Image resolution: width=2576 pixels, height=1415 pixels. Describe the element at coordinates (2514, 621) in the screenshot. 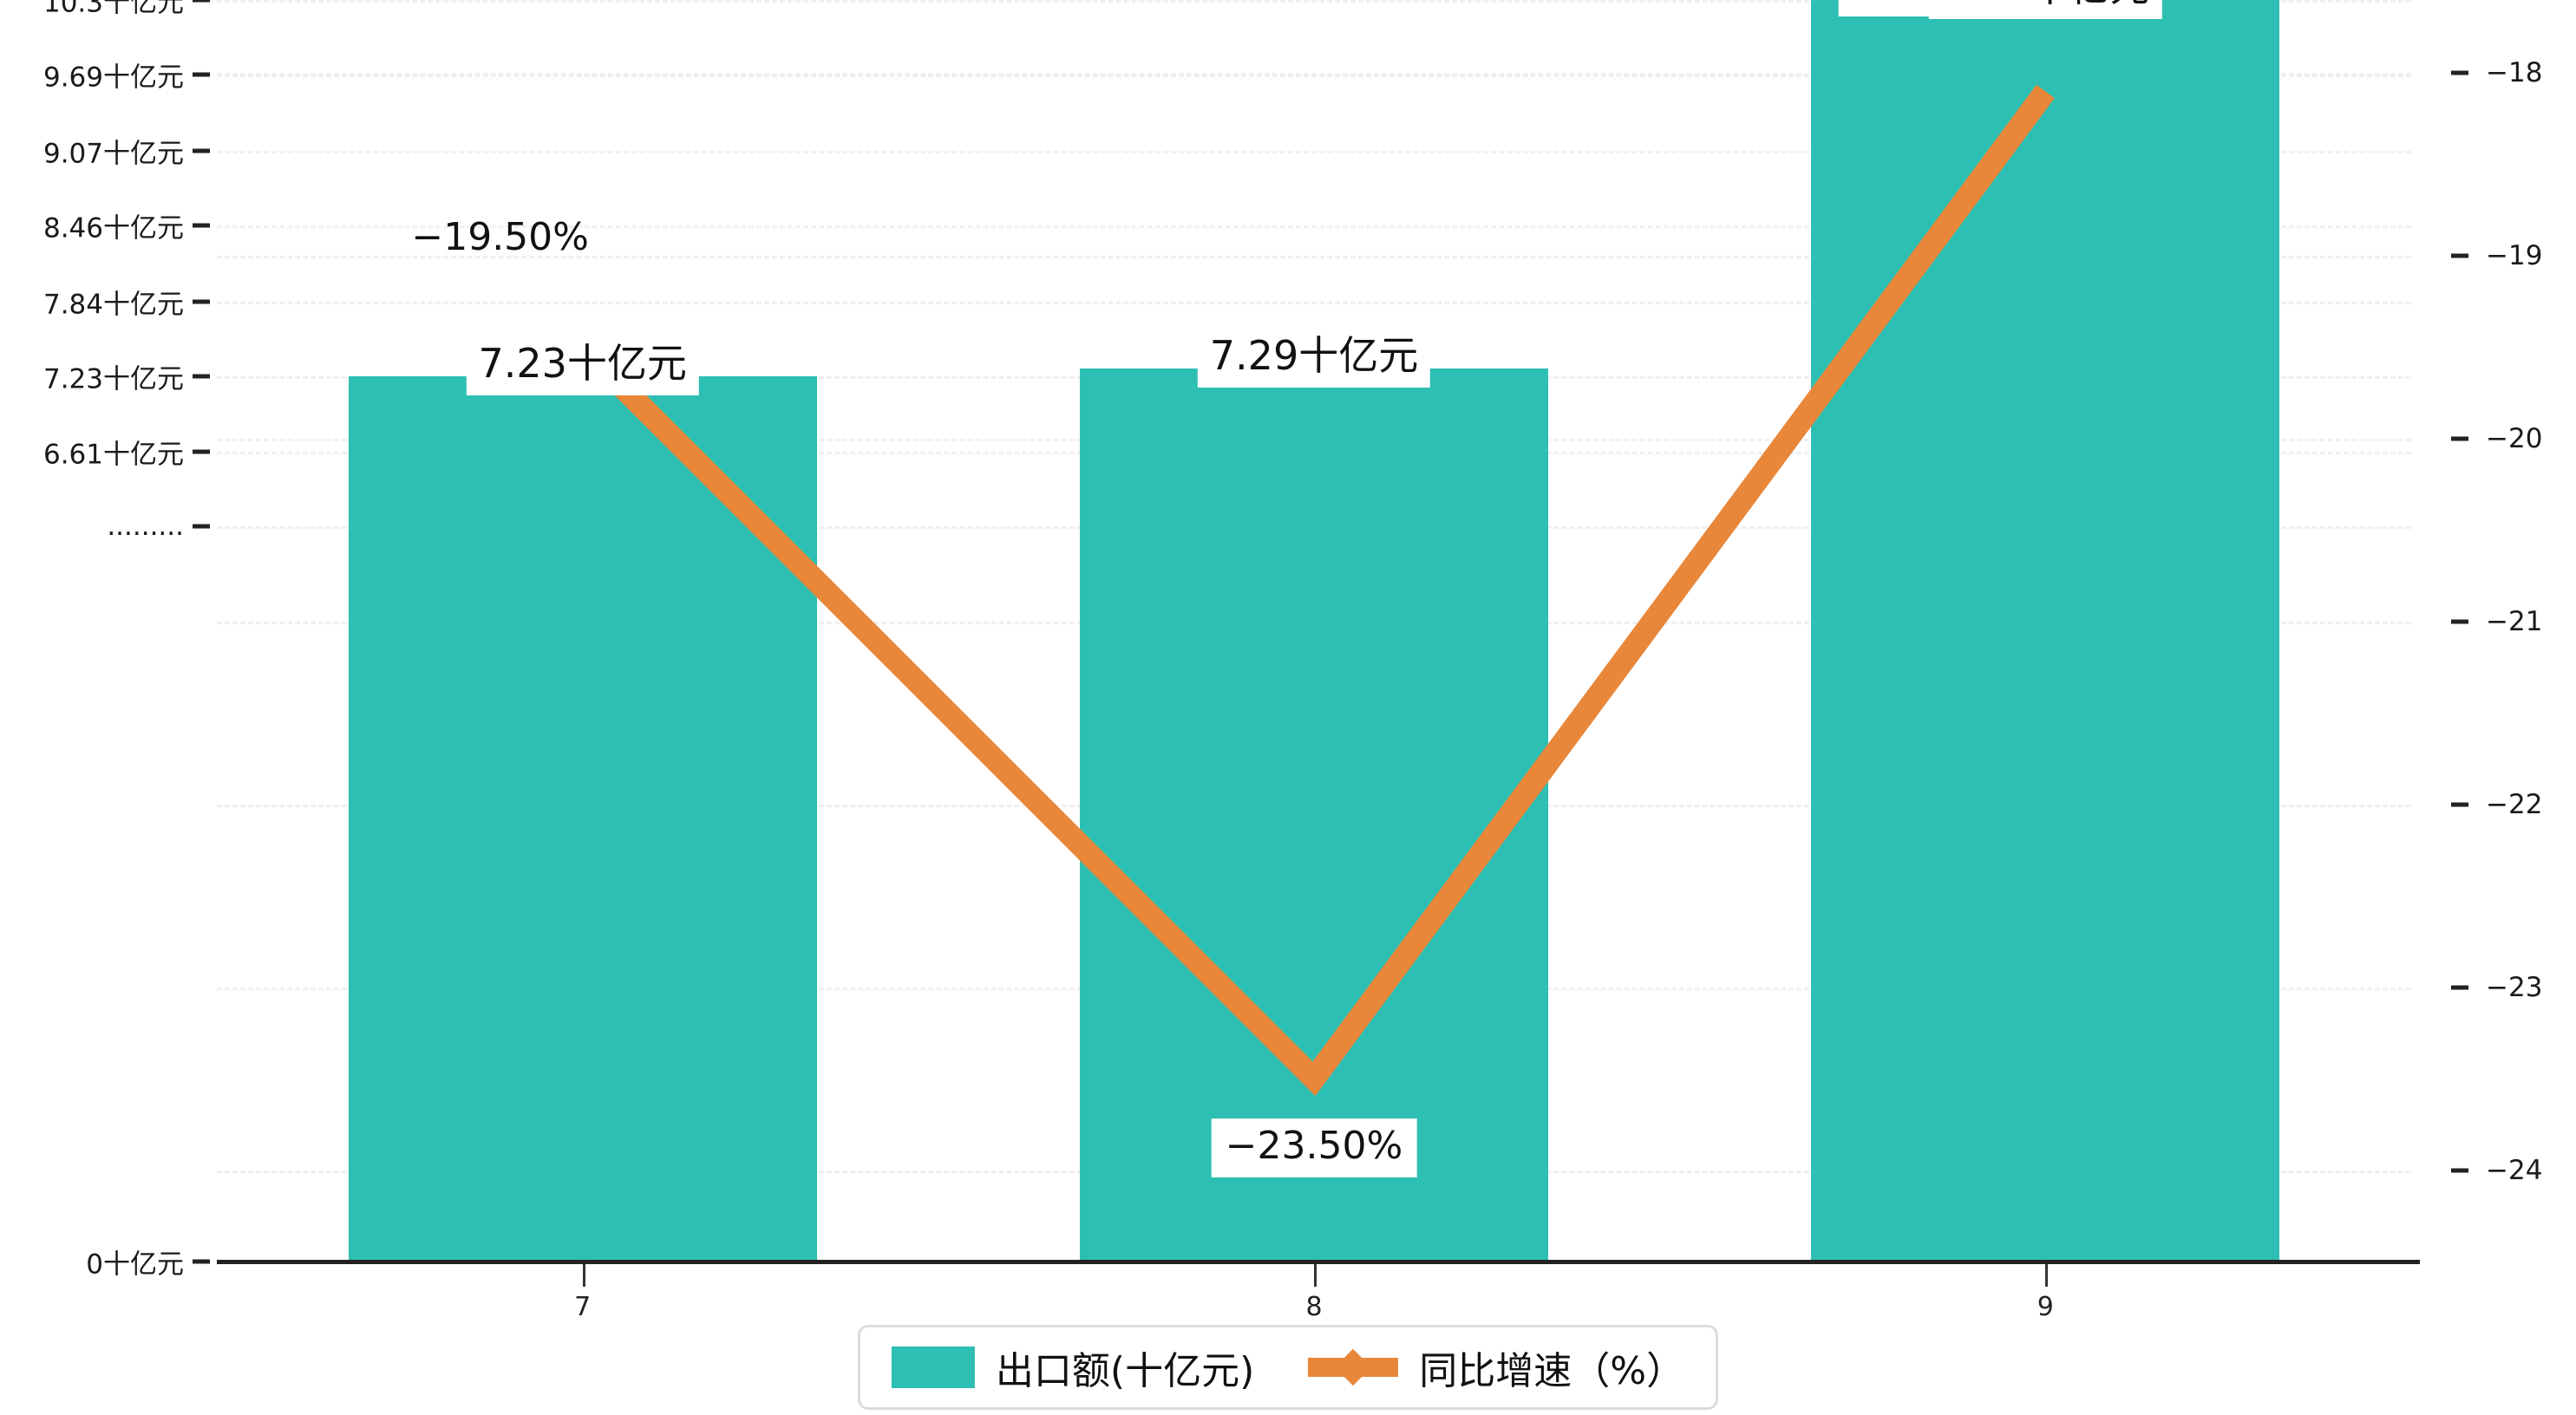

I see `right-y-tick-label: −21` at that location.